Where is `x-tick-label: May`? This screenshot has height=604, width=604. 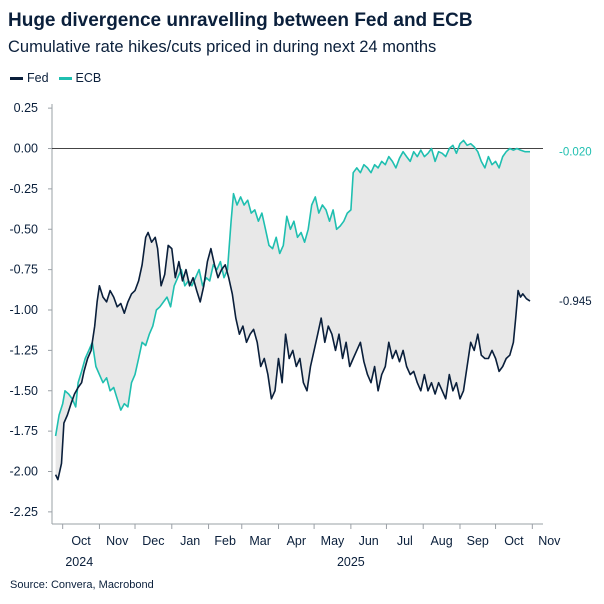 x-tick-label: May is located at coordinates (333, 541).